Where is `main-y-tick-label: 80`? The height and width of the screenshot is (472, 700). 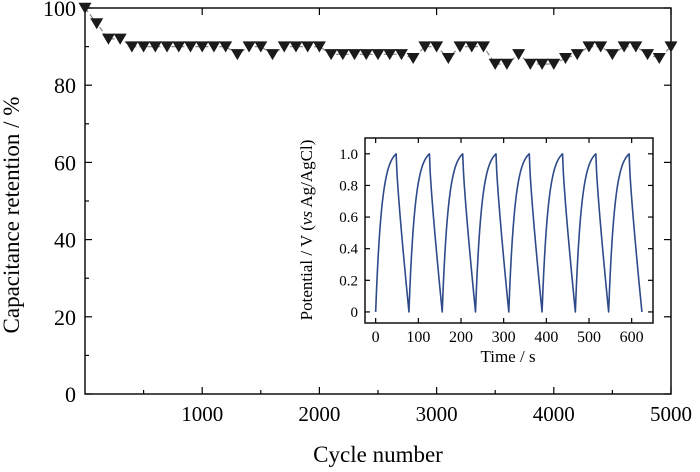
main-y-tick-label: 80 is located at coordinates (65, 85).